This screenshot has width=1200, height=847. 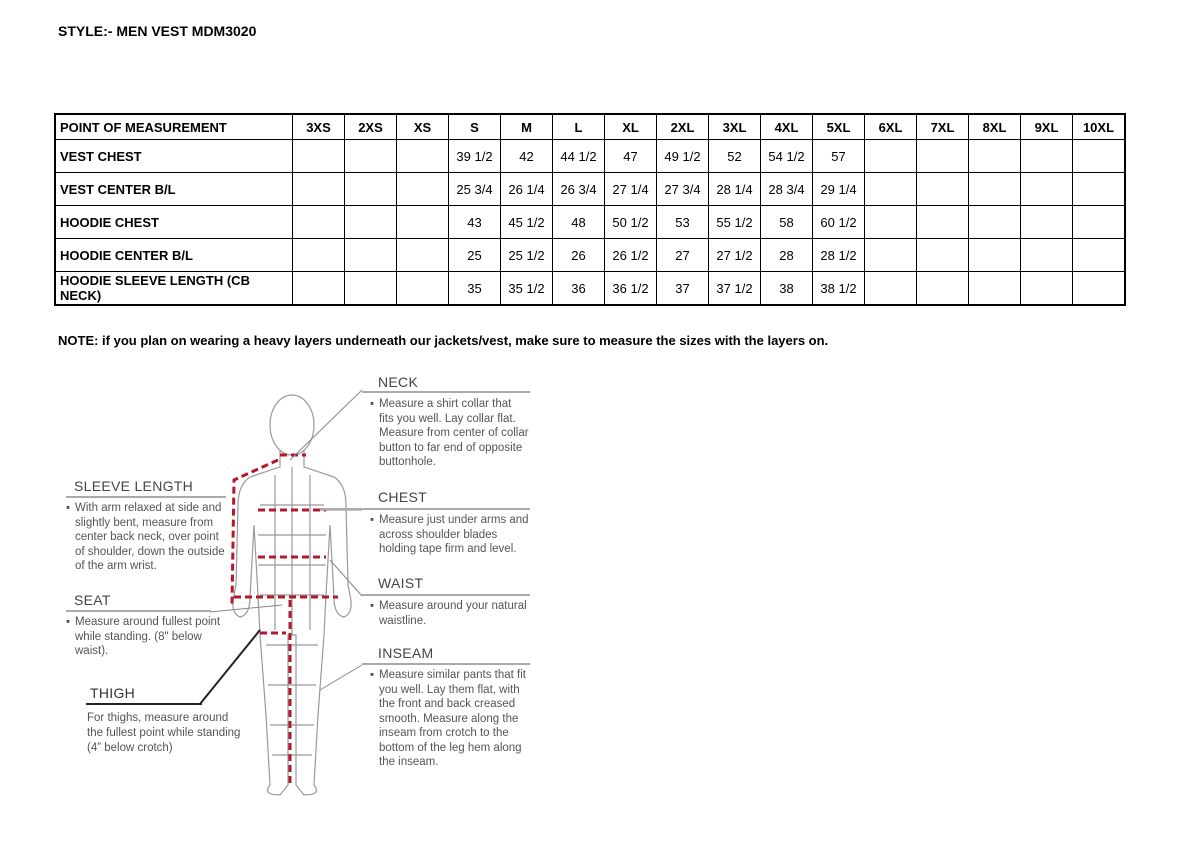 I want to click on measurement-value: 55 1/2, so click(x=734, y=222).